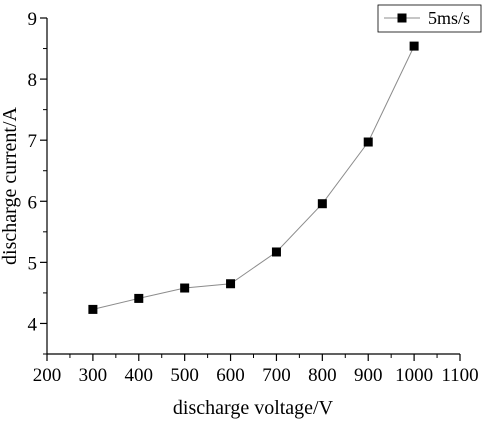 This screenshot has width=484, height=422. I want to click on x-tick-label: 600, so click(230, 375).